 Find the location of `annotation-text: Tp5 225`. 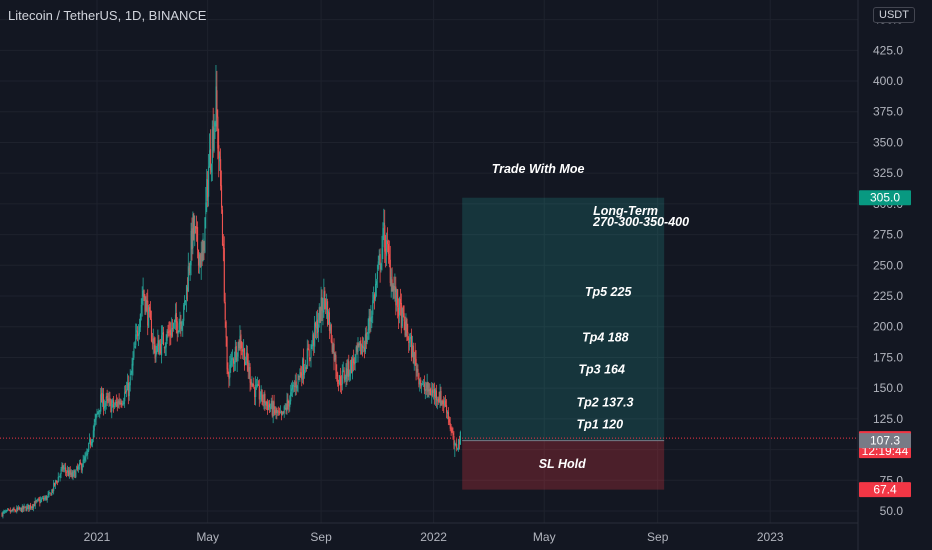

annotation-text: Tp5 225 is located at coordinates (609, 292).